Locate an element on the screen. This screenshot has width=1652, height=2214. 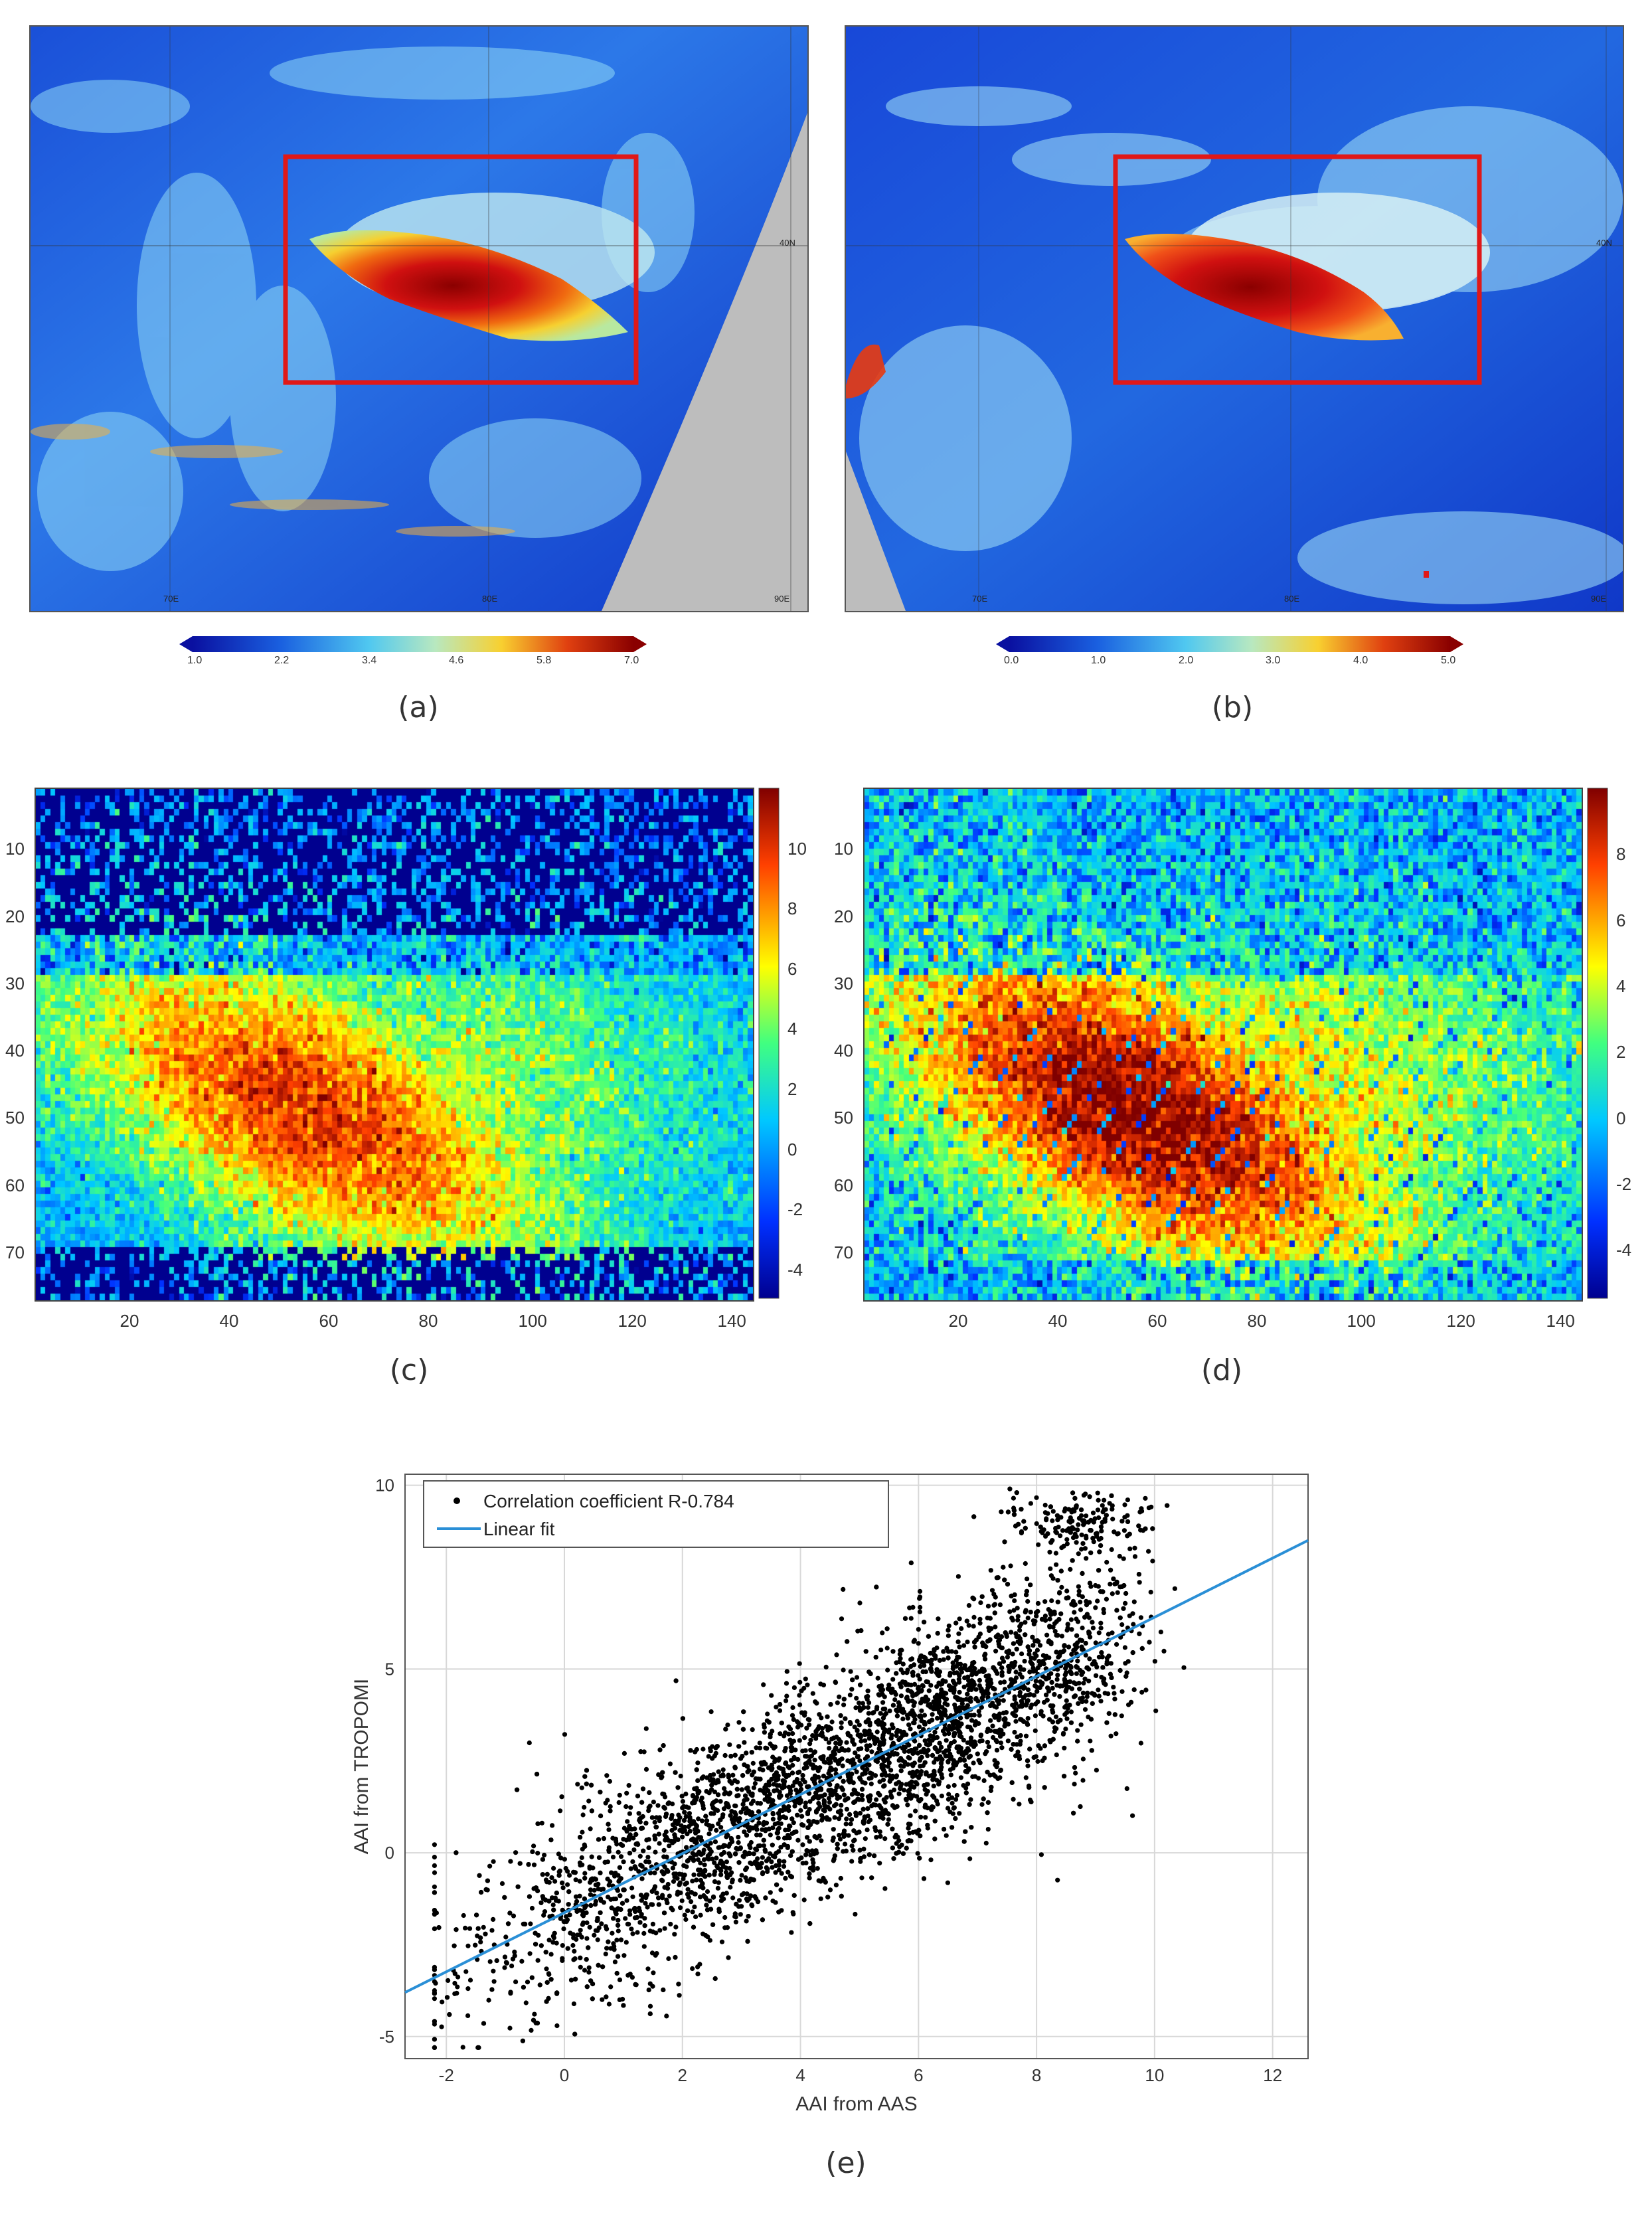
colorbar-a-tick: 4.6 is located at coordinates (456, 660).